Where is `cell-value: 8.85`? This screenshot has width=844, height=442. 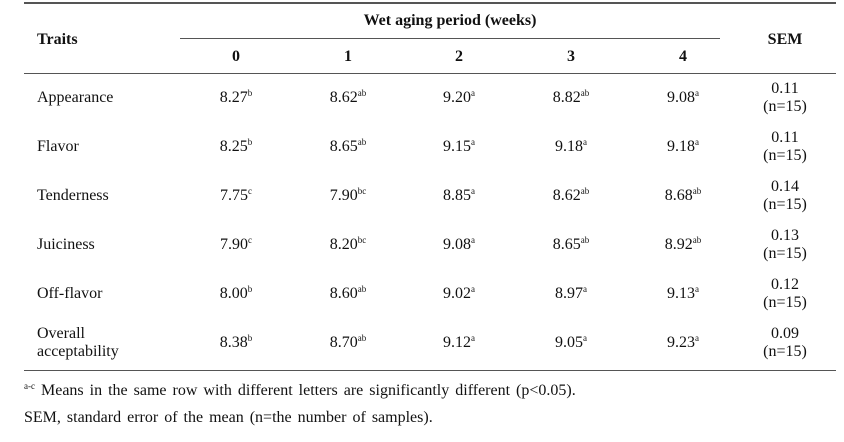
cell-value: 8.85 is located at coordinates (457, 195).